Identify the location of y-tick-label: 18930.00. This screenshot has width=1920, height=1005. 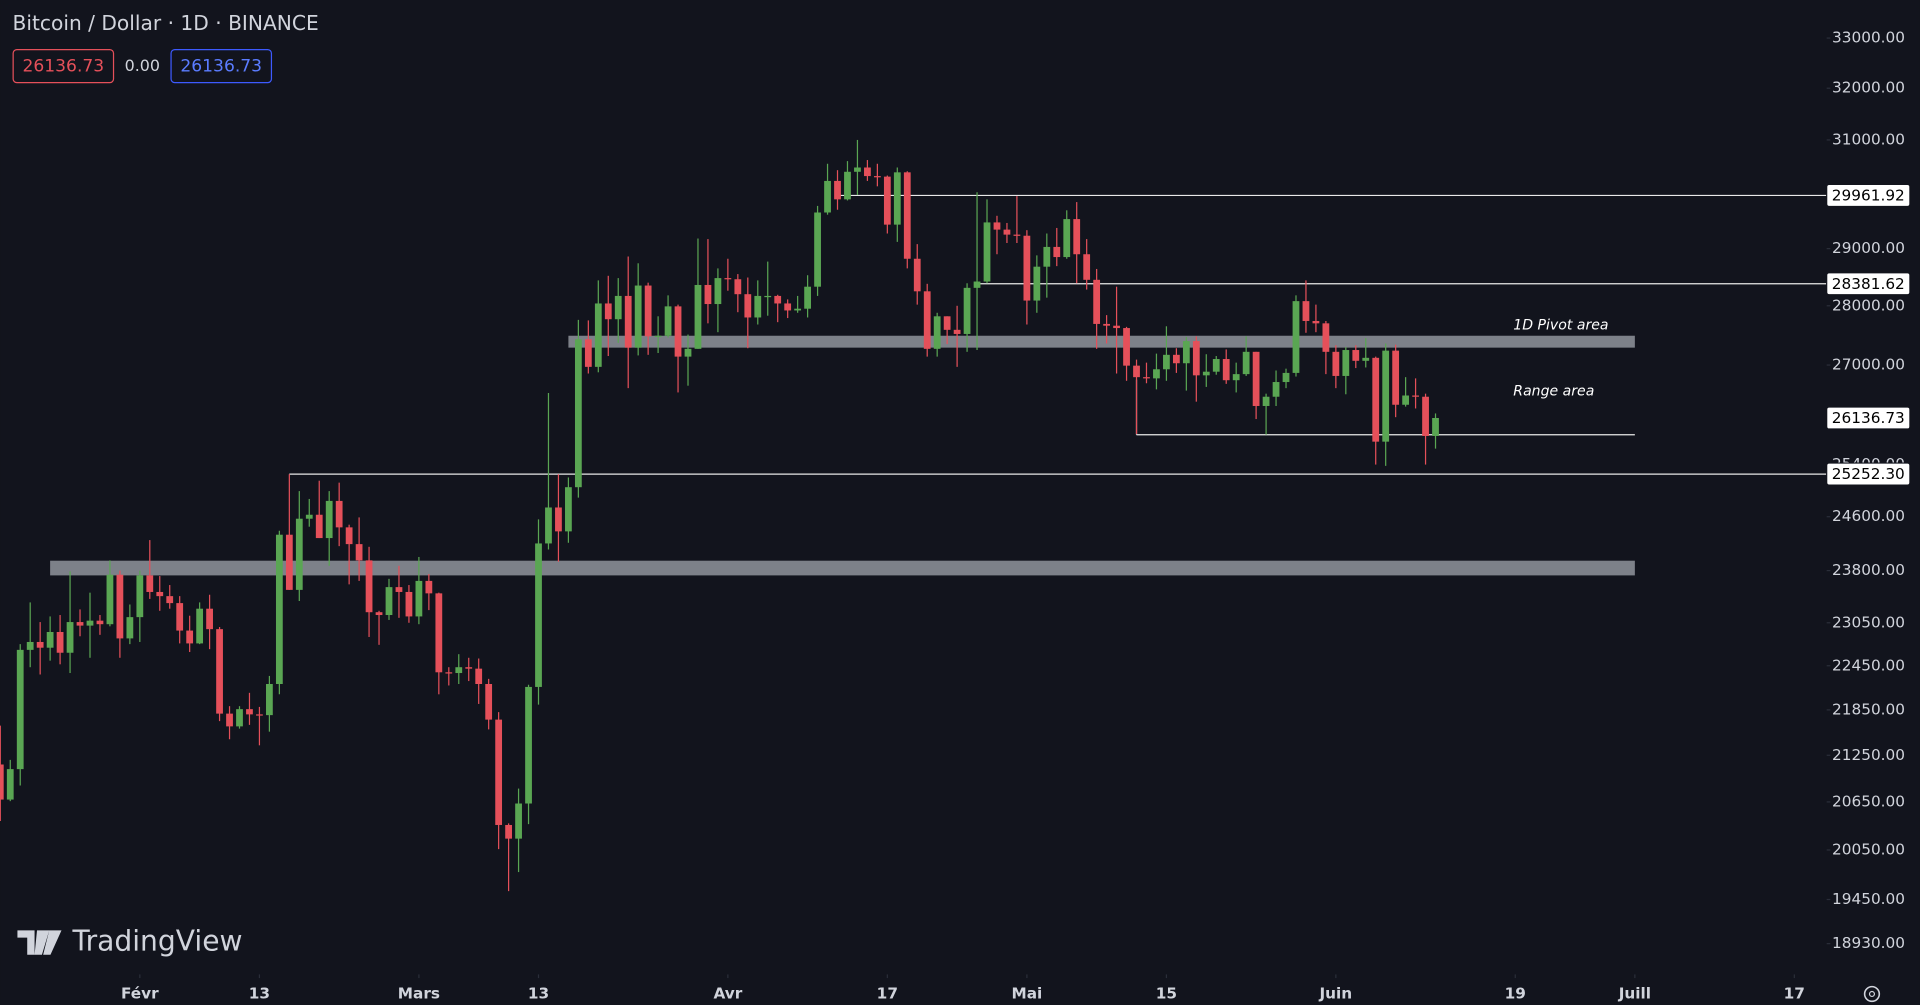
(1868, 943).